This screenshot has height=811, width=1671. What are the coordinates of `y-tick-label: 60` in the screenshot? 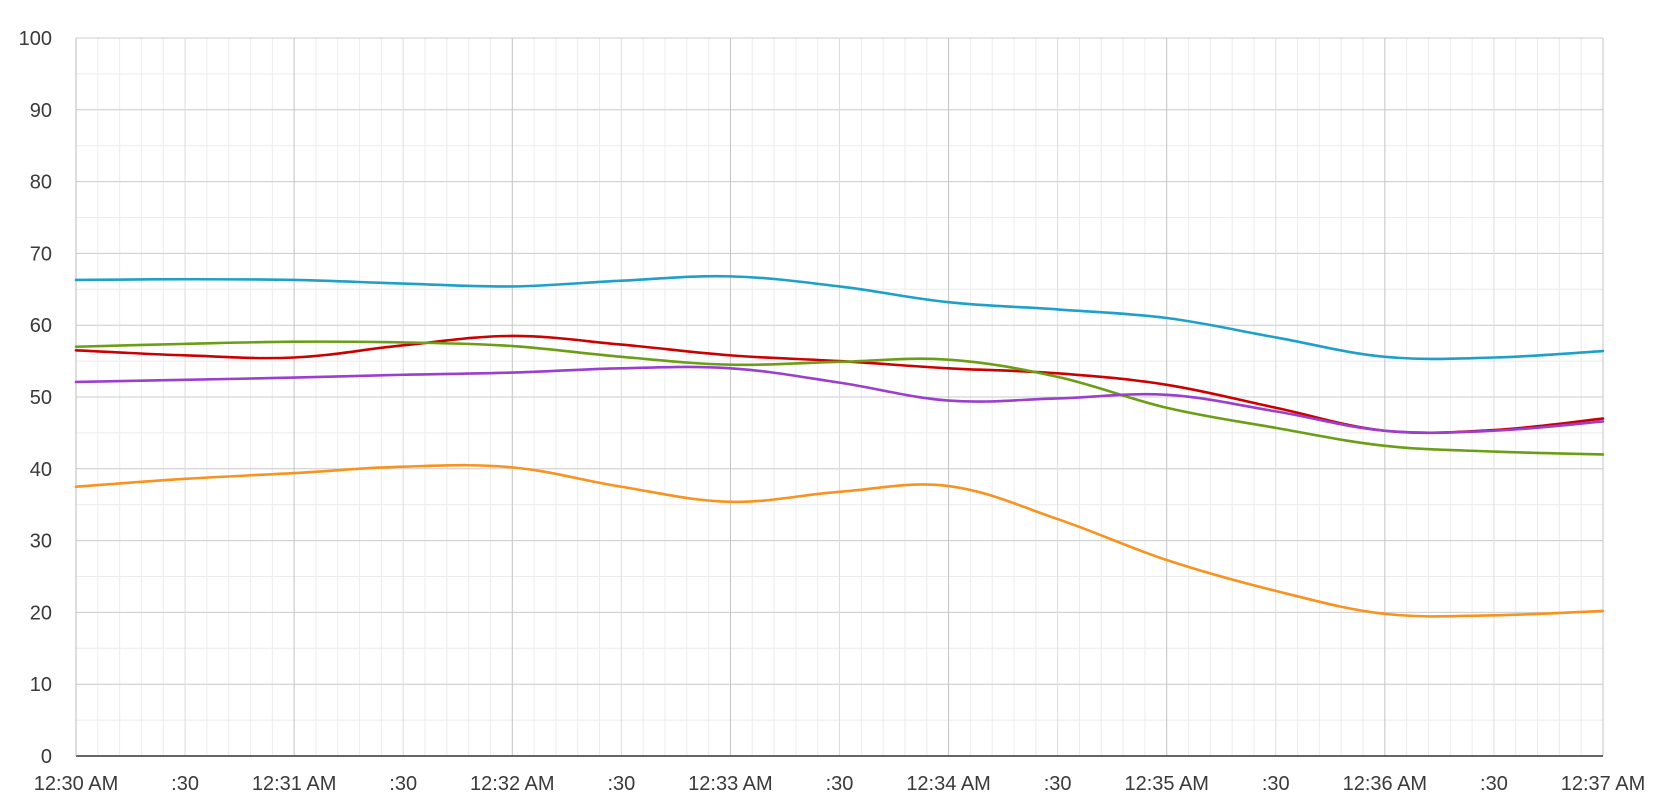 It's located at (41, 326).